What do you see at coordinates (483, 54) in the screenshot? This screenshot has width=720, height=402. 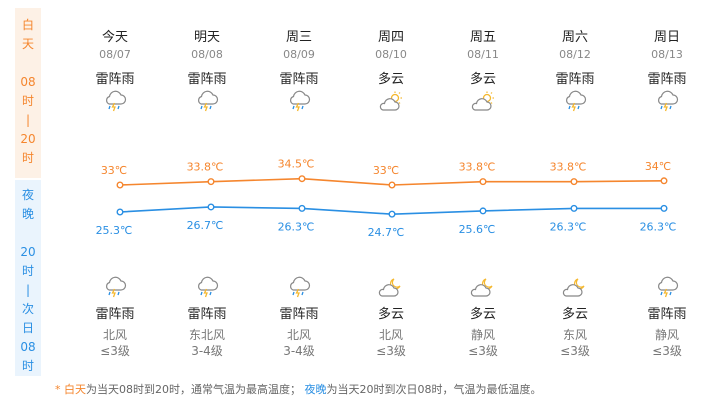 I see `date-label: 08/11` at bounding box center [483, 54].